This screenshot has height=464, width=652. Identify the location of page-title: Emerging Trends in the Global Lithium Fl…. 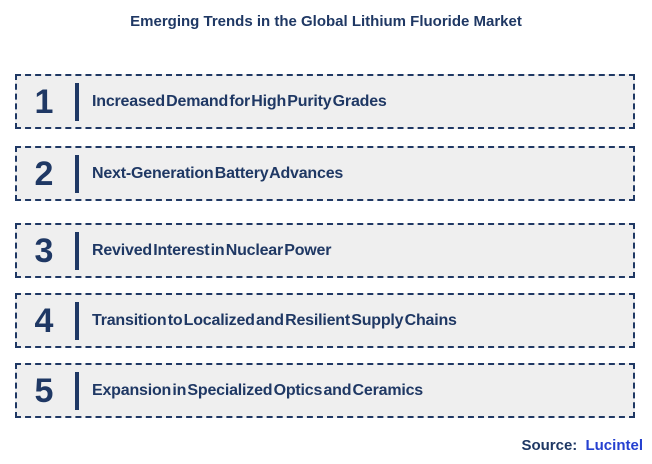
(326, 21).